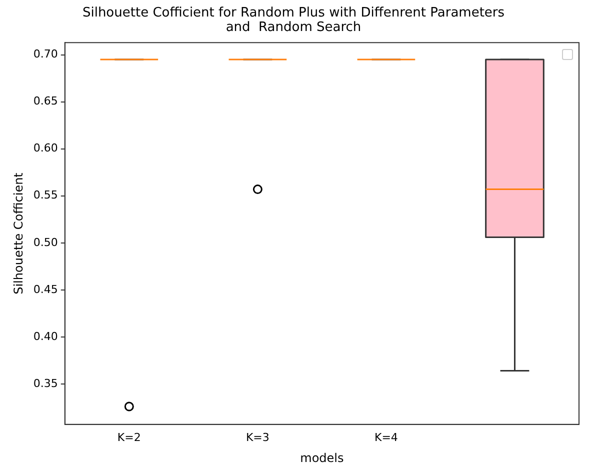  Describe the element at coordinates (45, 101) in the screenshot. I see `y-tick-label: 0.65` at that location.